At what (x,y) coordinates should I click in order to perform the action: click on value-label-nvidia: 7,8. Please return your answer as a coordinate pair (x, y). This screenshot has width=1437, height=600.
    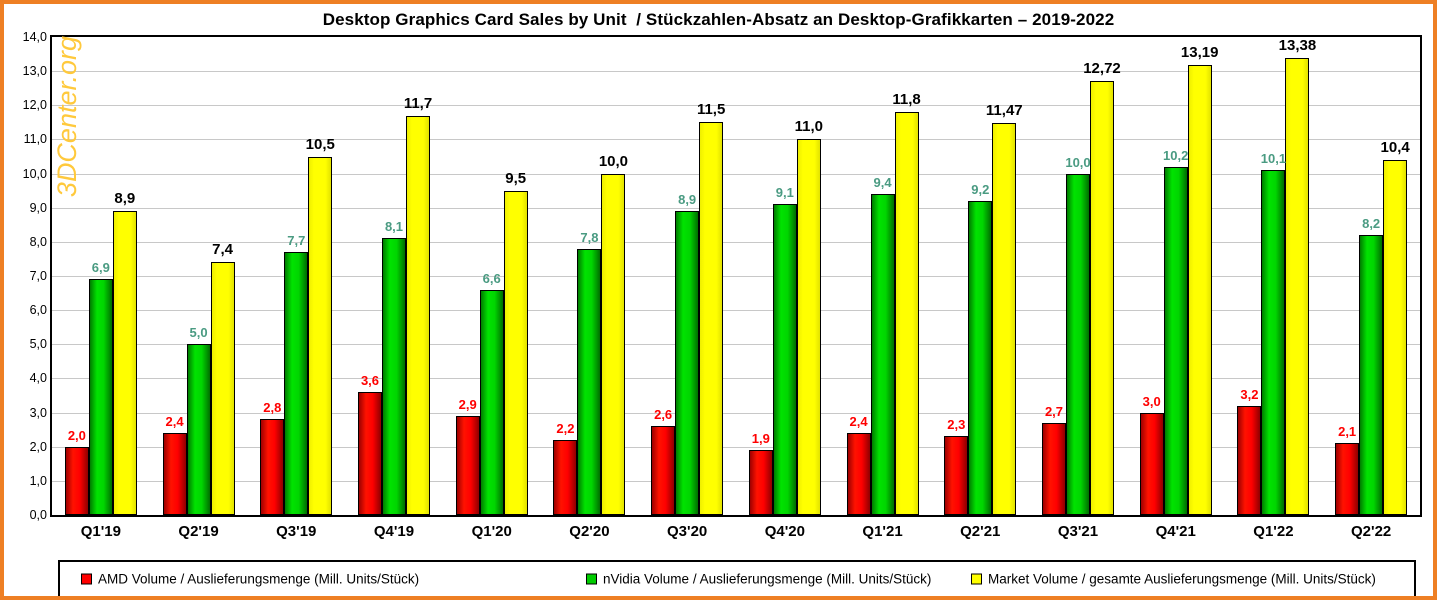
    Looking at the image, I should click on (589, 237).